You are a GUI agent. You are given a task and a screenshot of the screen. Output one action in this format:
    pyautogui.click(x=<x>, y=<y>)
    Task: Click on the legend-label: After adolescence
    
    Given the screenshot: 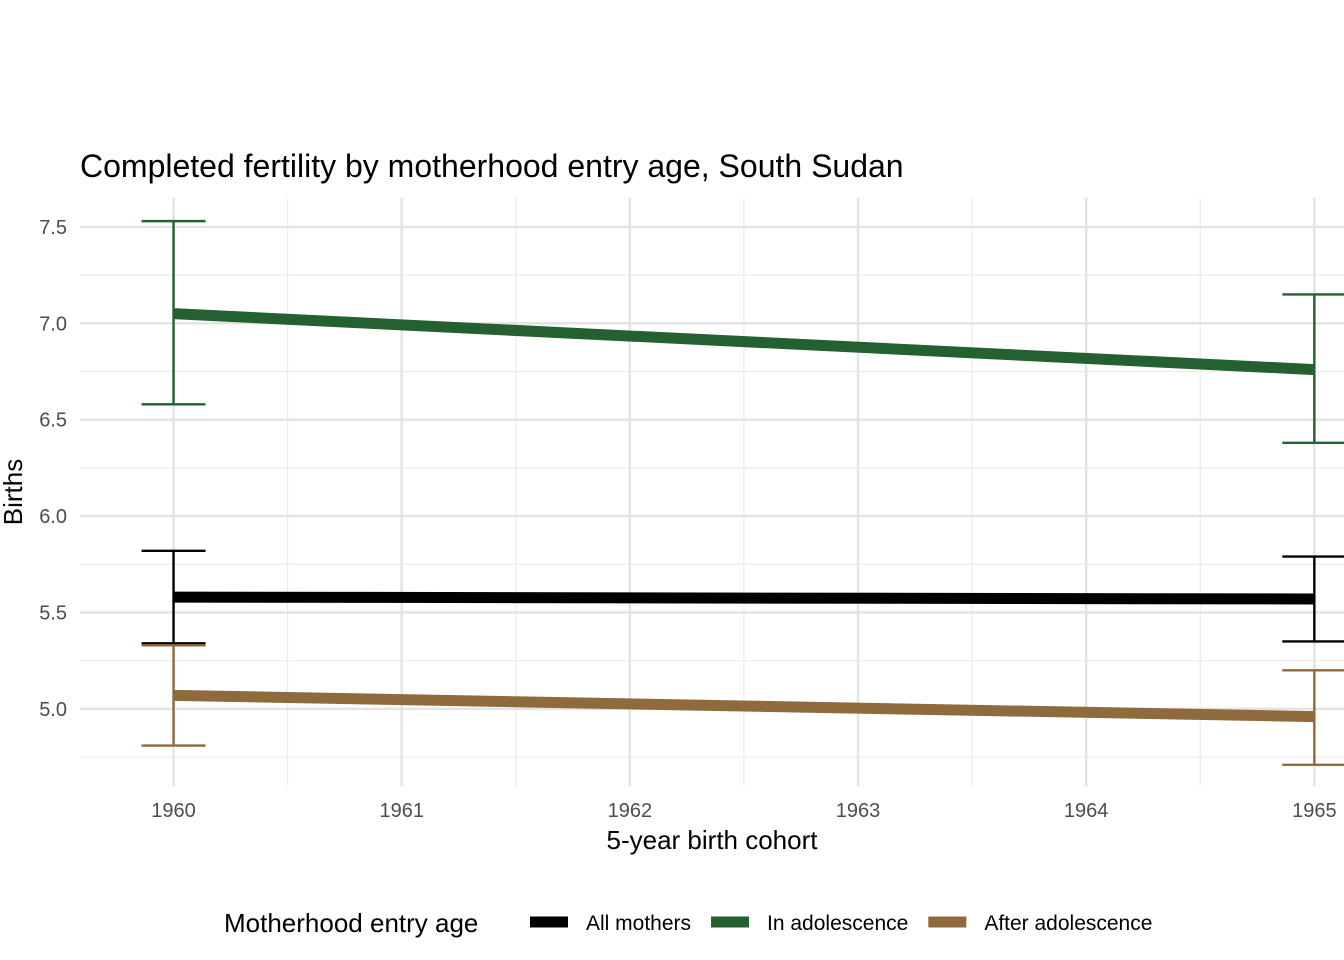 What is the action you would take?
    pyautogui.click(x=1068, y=923)
    